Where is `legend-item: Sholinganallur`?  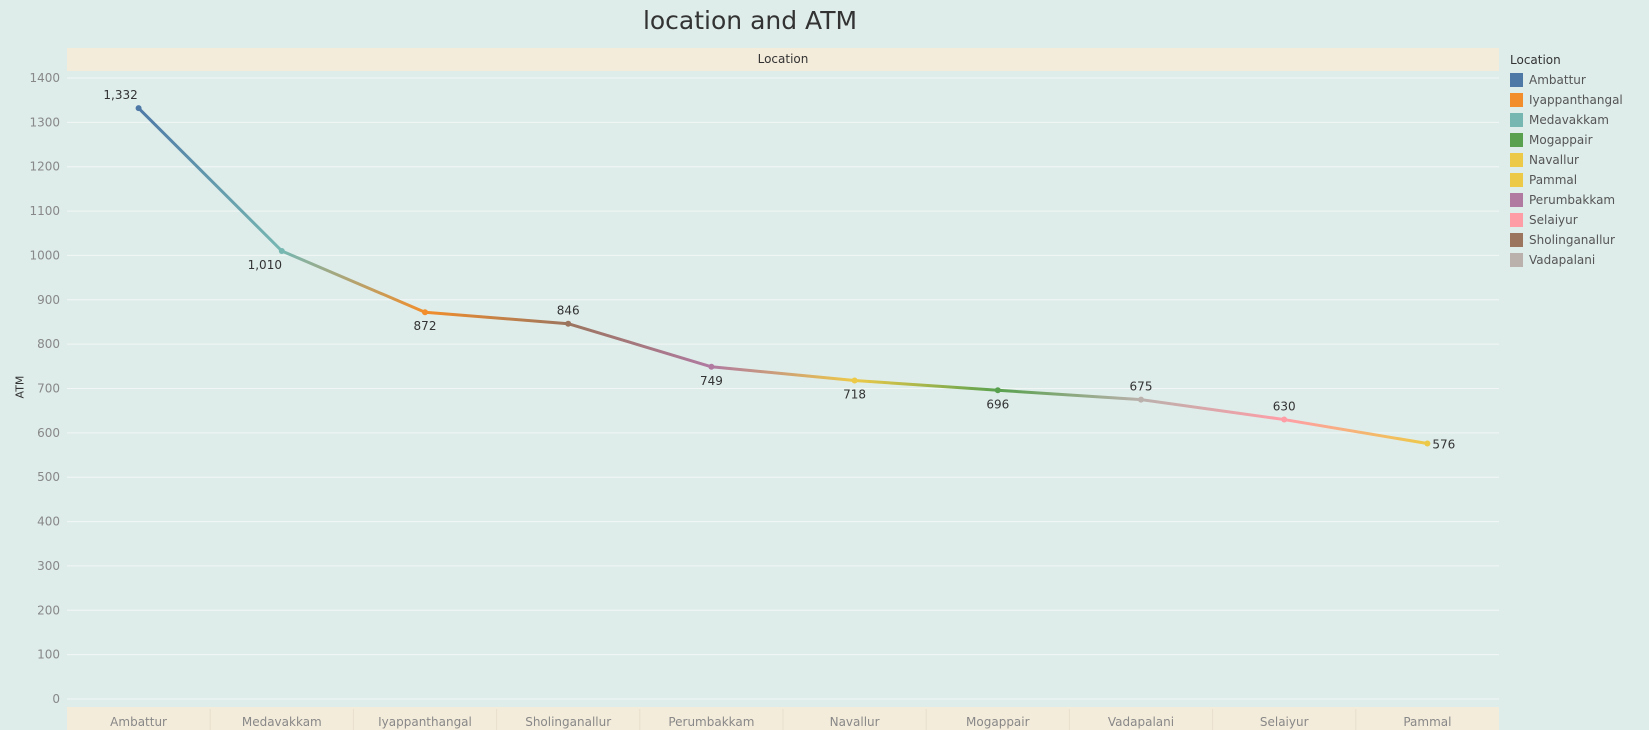 legend-item: Sholinganallur is located at coordinates (1577, 240).